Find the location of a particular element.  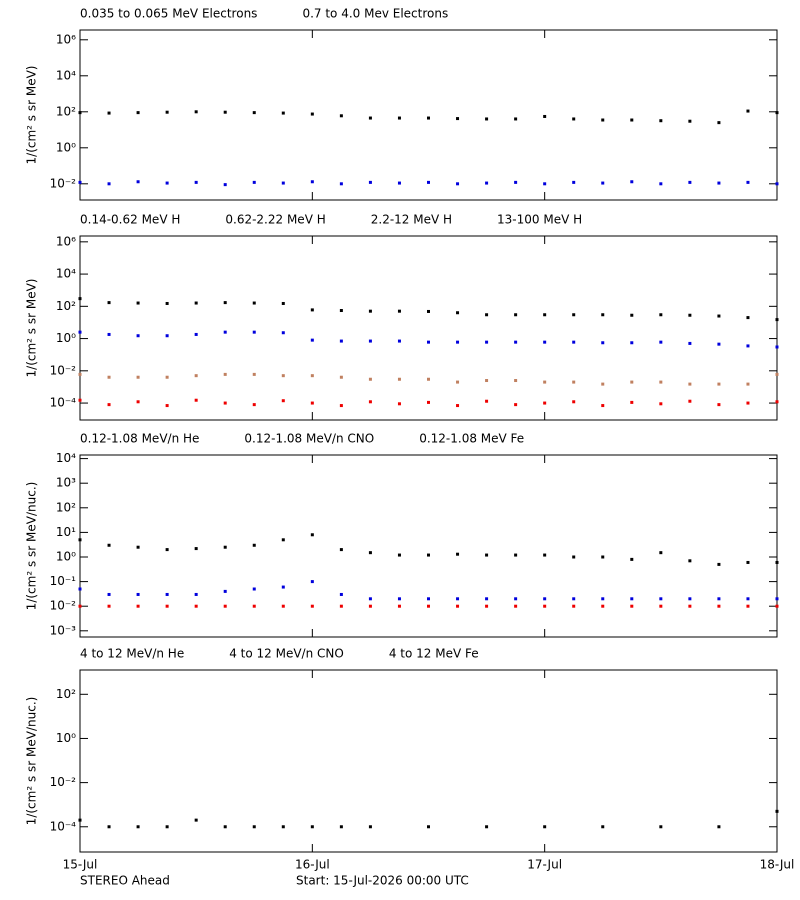

y-tick-label: 10⁻² is located at coordinates (63, 606).